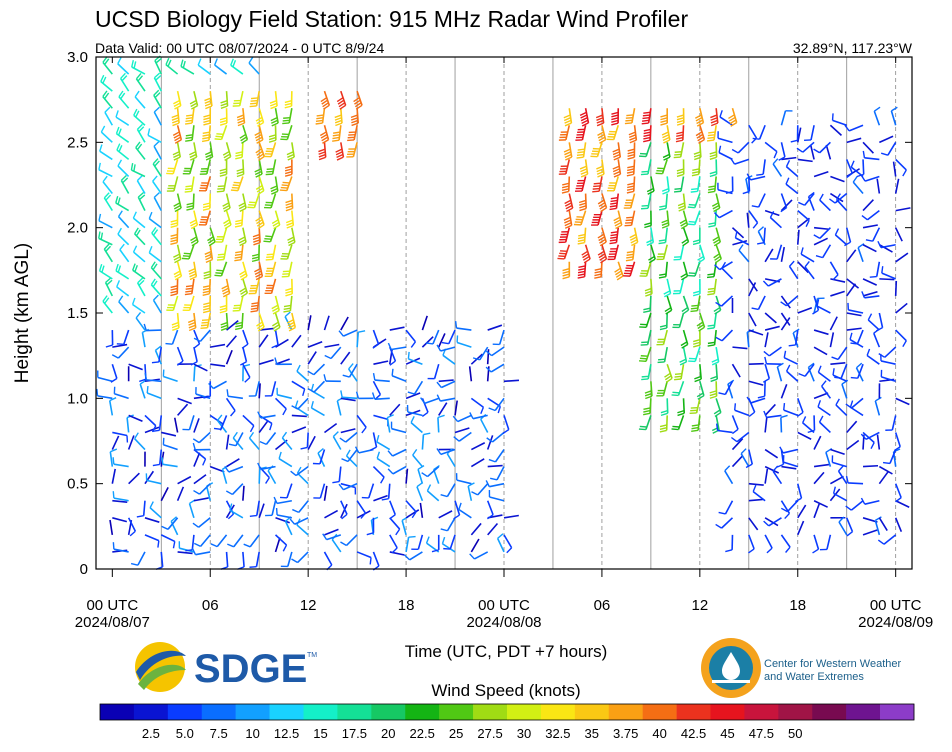 This screenshot has width=952, height=752. Describe the element at coordinates (84, 569) in the screenshot. I see `y-tick-label: 0` at that location.